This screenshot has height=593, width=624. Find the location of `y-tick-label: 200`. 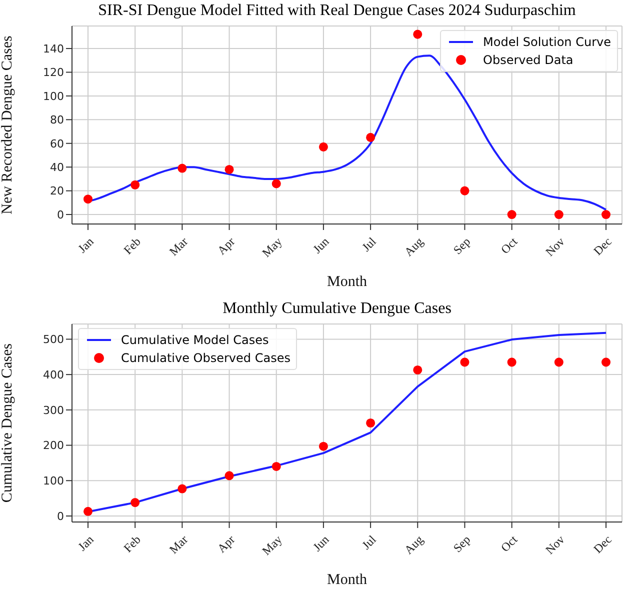

y-tick-label: 200 is located at coordinates (53, 445).